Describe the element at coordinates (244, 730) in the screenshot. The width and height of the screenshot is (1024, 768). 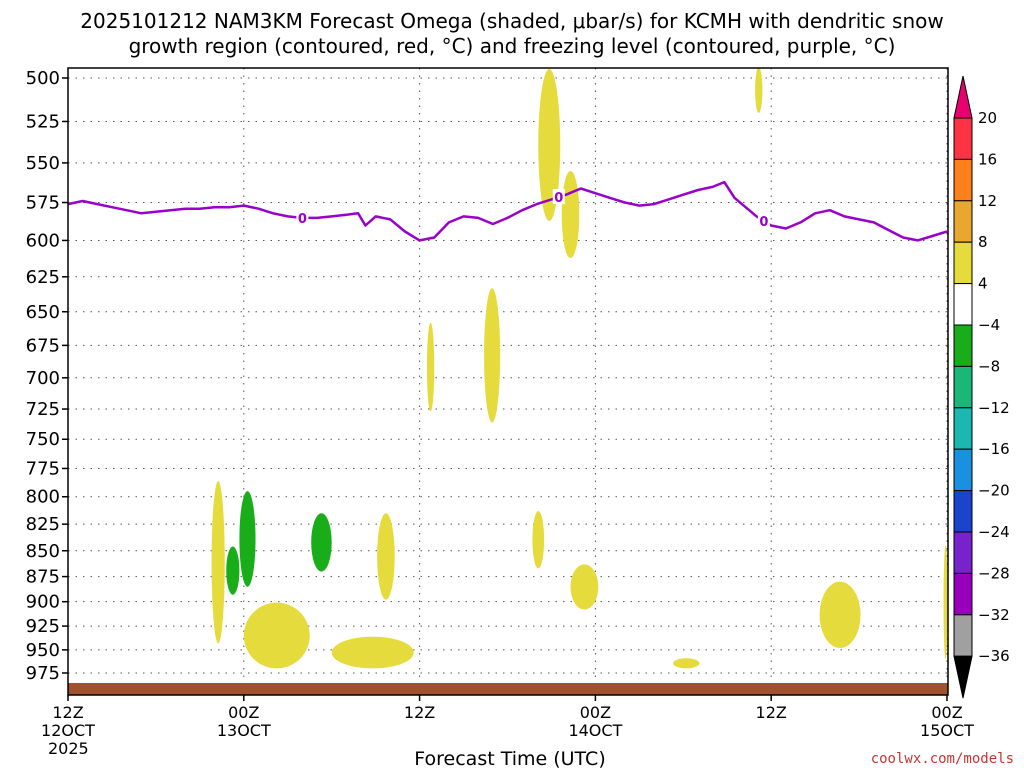
I see `x-tick-label-date: 13OCT` at that location.